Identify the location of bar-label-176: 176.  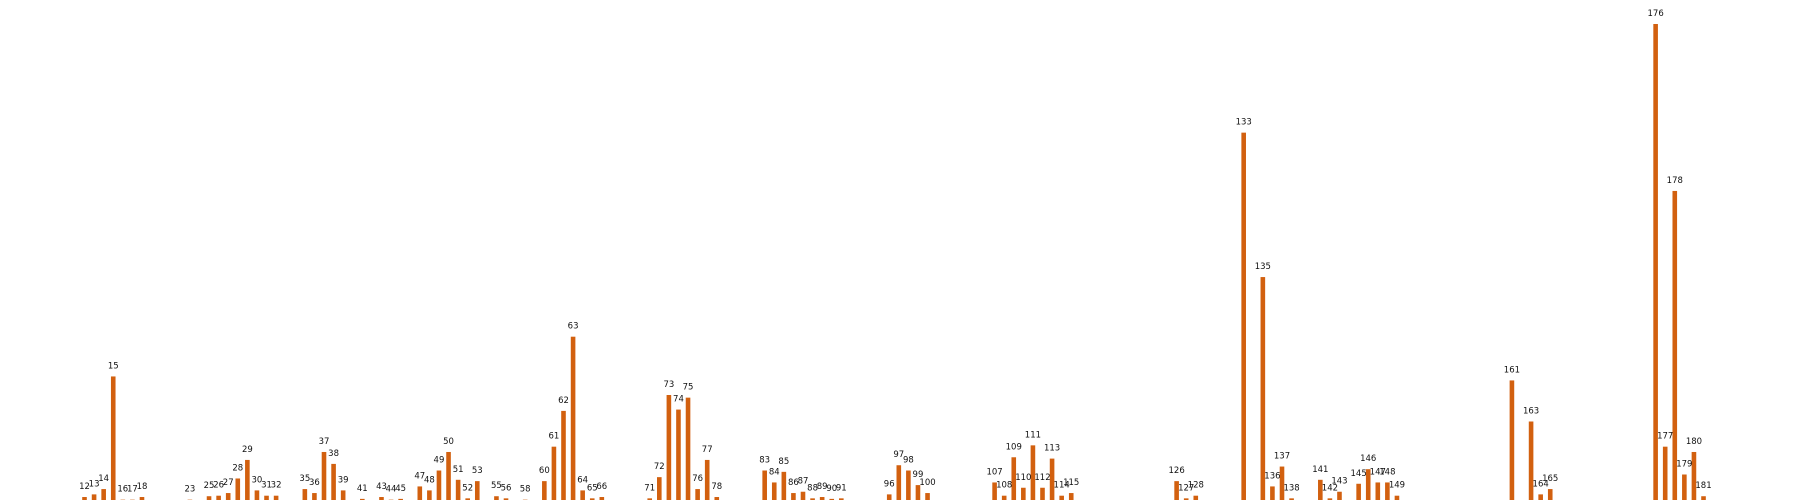
(1656, 14).